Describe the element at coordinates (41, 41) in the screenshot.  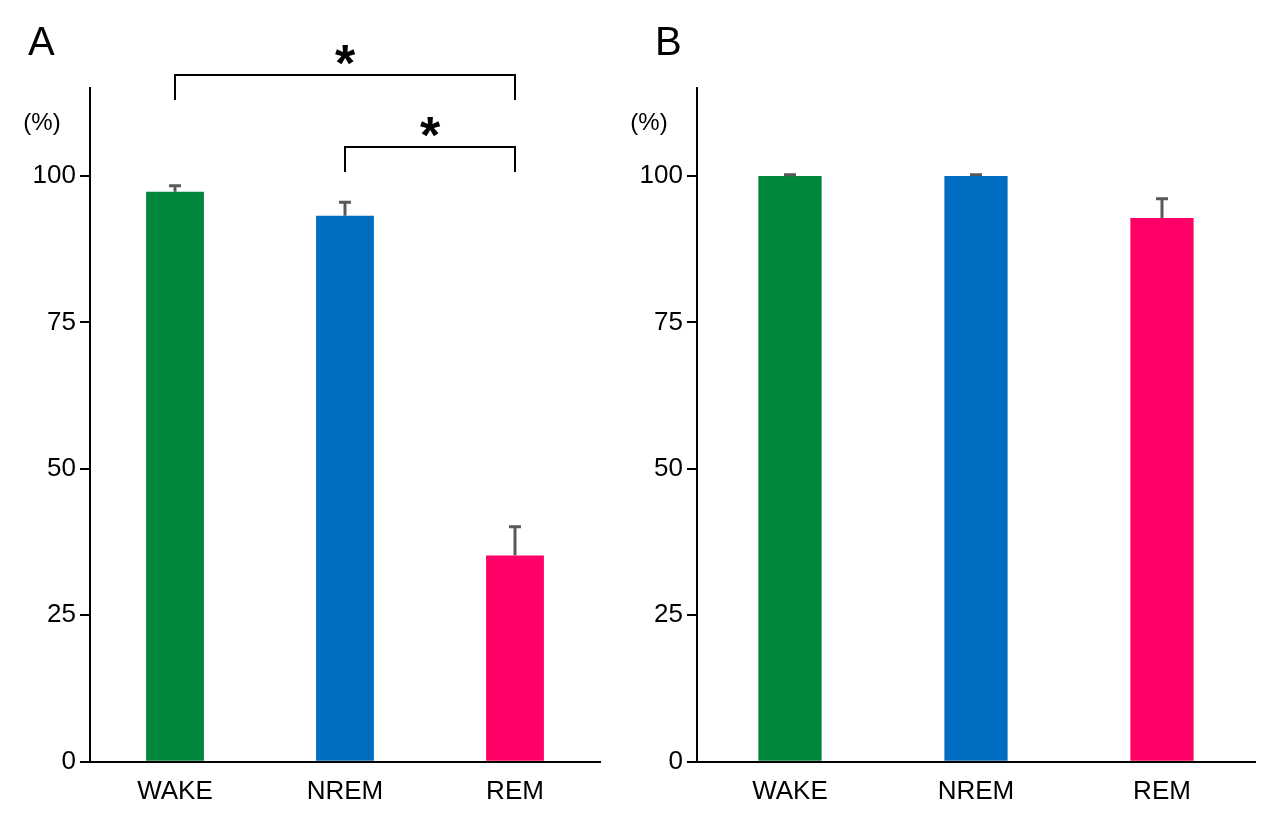
I see `chart-title: A` at that location.